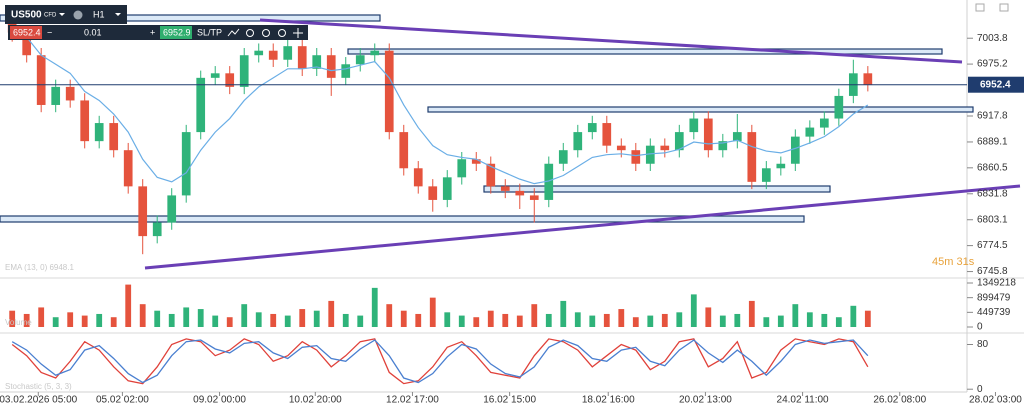 This screenshot has width=1024, height=405. What do you see at coordinates (122, 400) in the screenshot?
I see `x-tick-label: 05.02 02:00` at bounding box center [122, 400].